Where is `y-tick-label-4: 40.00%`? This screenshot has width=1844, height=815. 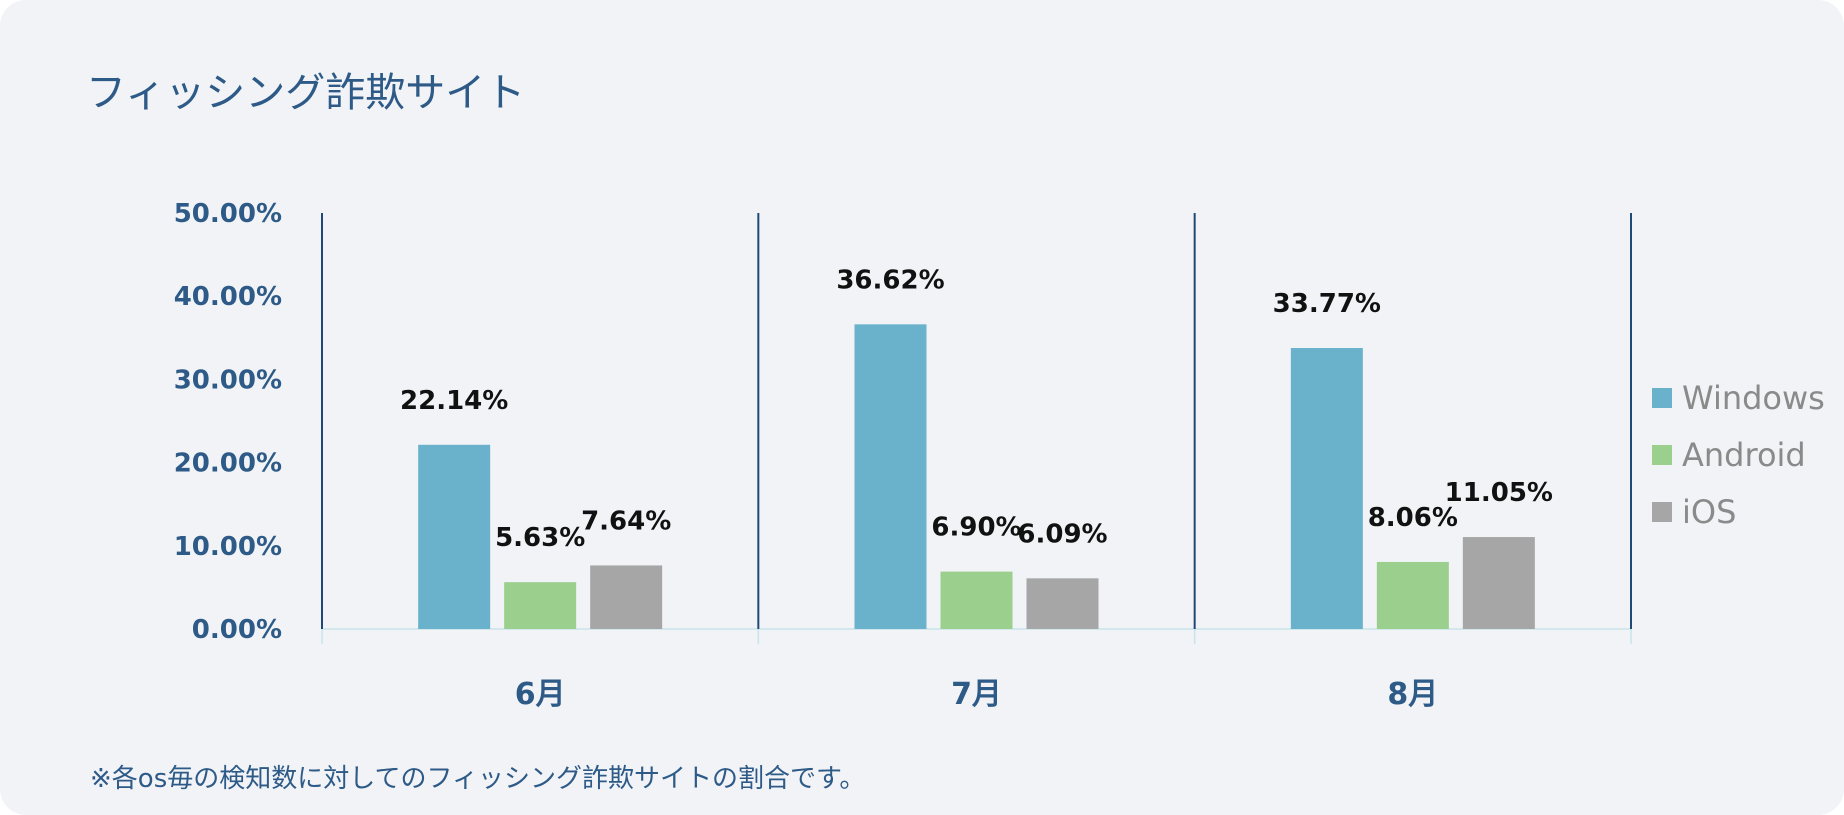
y-tick-label-4: 40.00% is located at coordinates (228, 297).